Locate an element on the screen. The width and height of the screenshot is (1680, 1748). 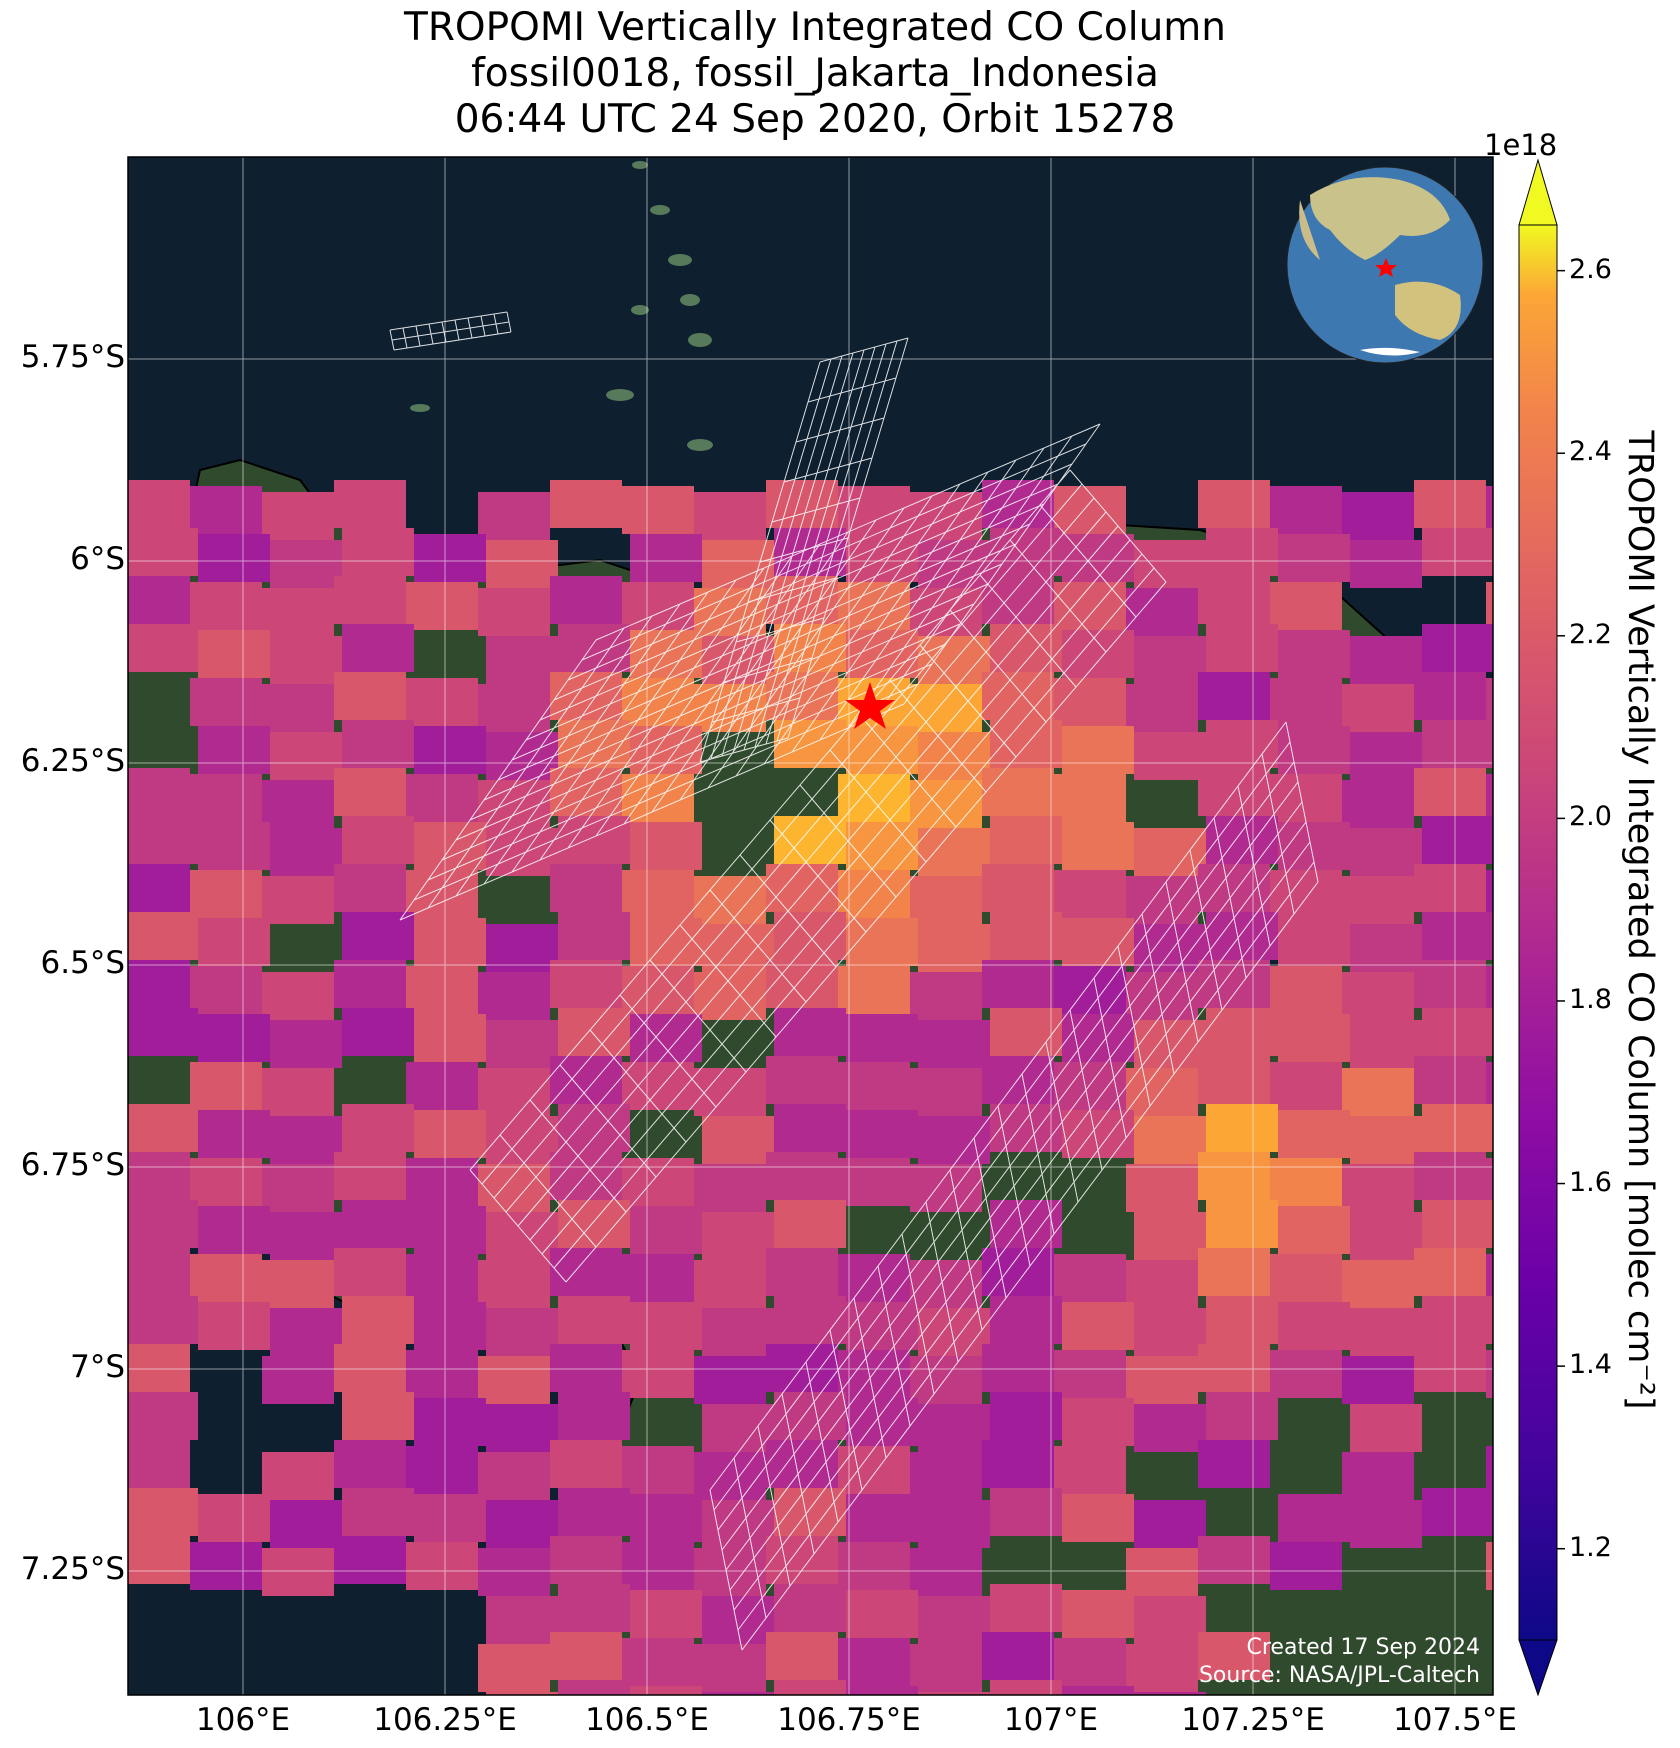
lat-tick-label: 7.25°S is located at coordinates (72, 1569).